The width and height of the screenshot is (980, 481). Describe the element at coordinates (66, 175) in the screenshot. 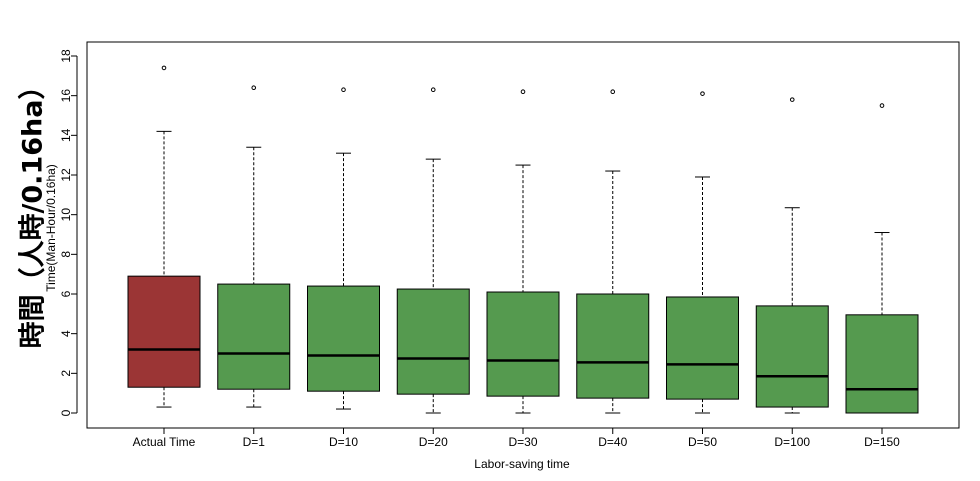

I see `y-tick-label: 12` at that location.